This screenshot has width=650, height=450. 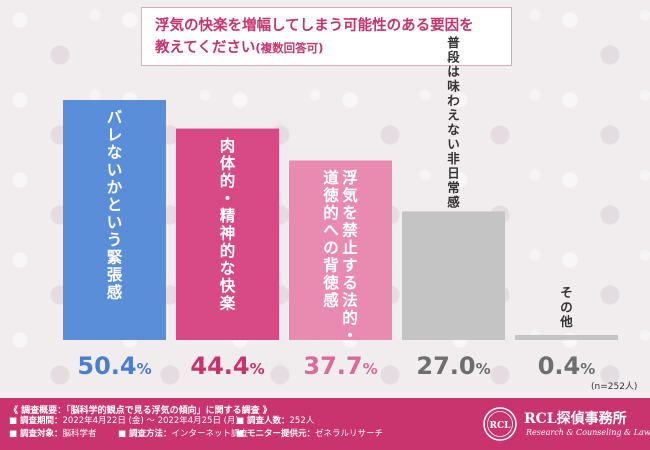 I want to click on survey-target: ■ 調査対象：脳科学者, so click(x=53, y=434).